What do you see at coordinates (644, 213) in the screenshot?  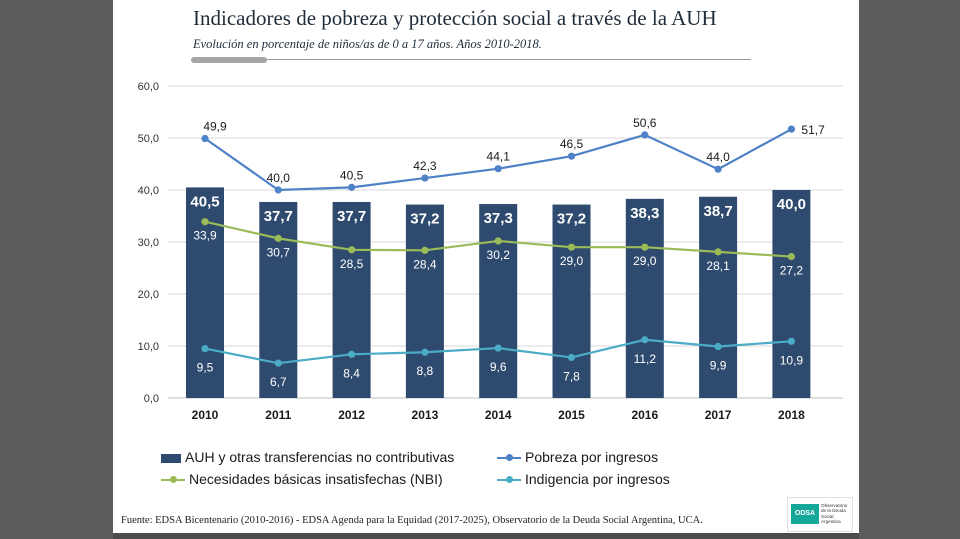 I see `bar-value-label: 38,3` at bounding box center [644, 213].